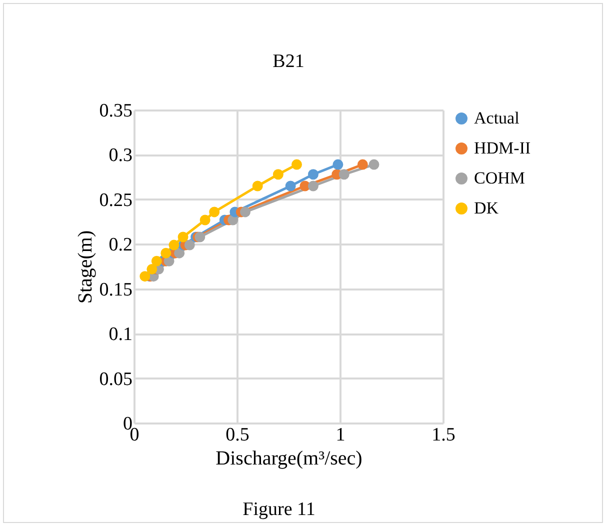 The image size is (608, 525). Describe the element at coordinates (279, 510) in the screenshot. I see `caption: Figure 11` at that location.